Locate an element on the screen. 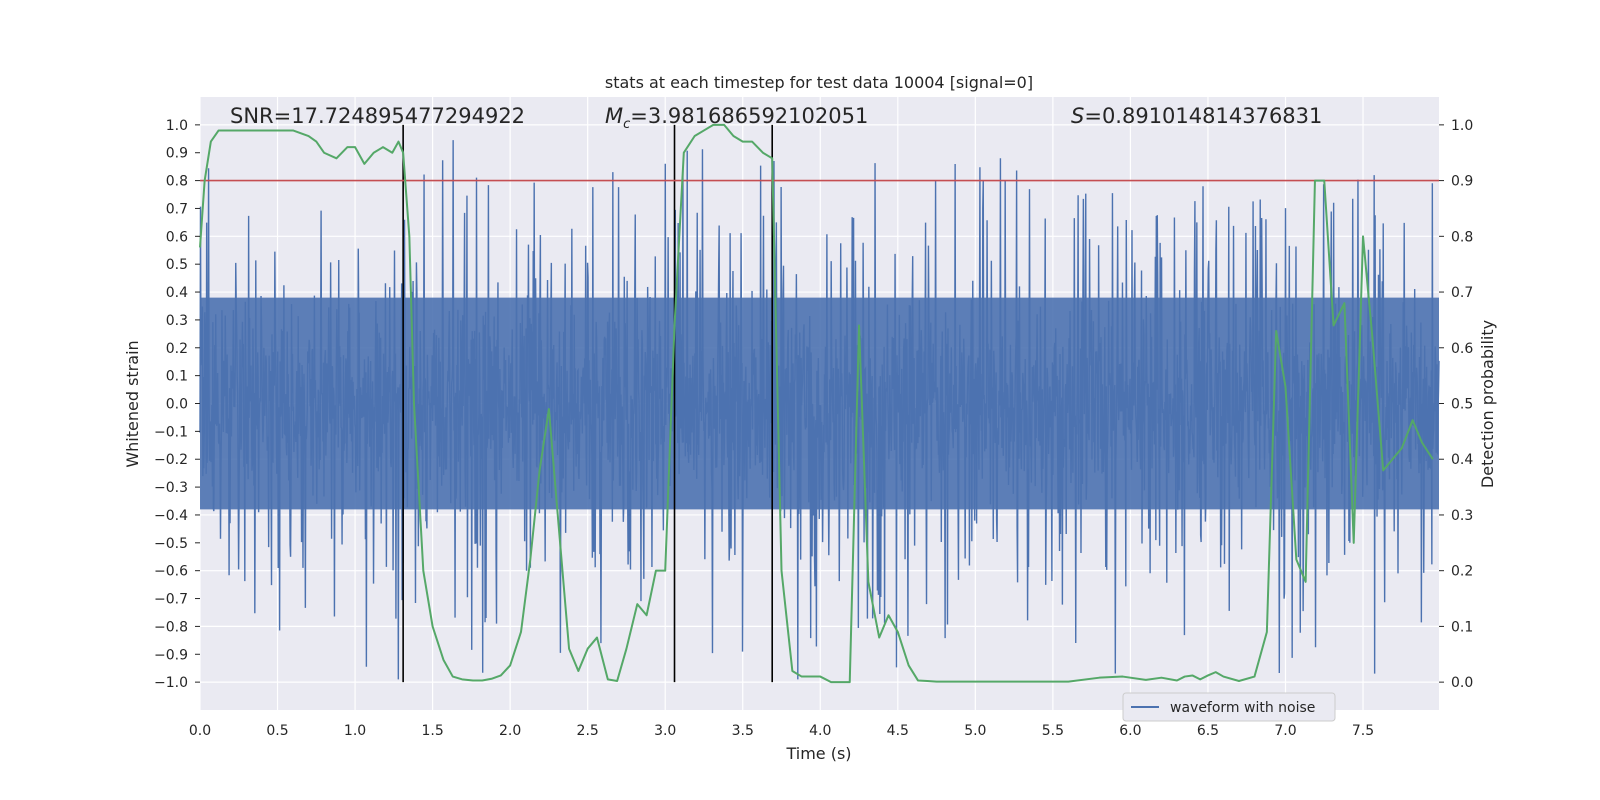 The width and height of the screenshot is (1600, 800). y-tick-label: 1.0 is located at coordinates (177, 126).